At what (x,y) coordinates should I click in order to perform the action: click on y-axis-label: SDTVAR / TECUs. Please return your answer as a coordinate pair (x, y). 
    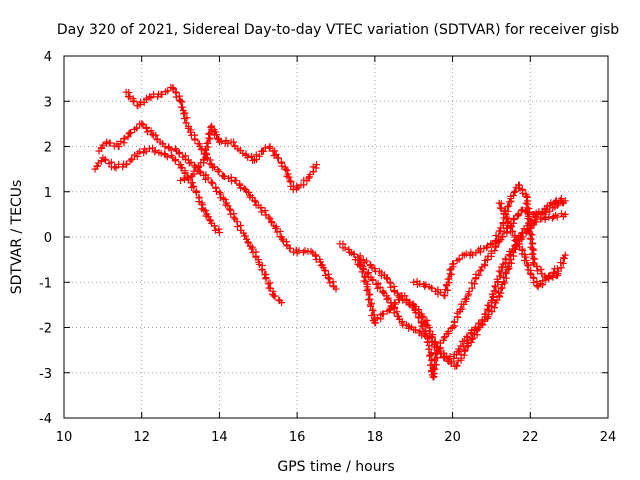
    Looking at the image, I should click on (17, 237).